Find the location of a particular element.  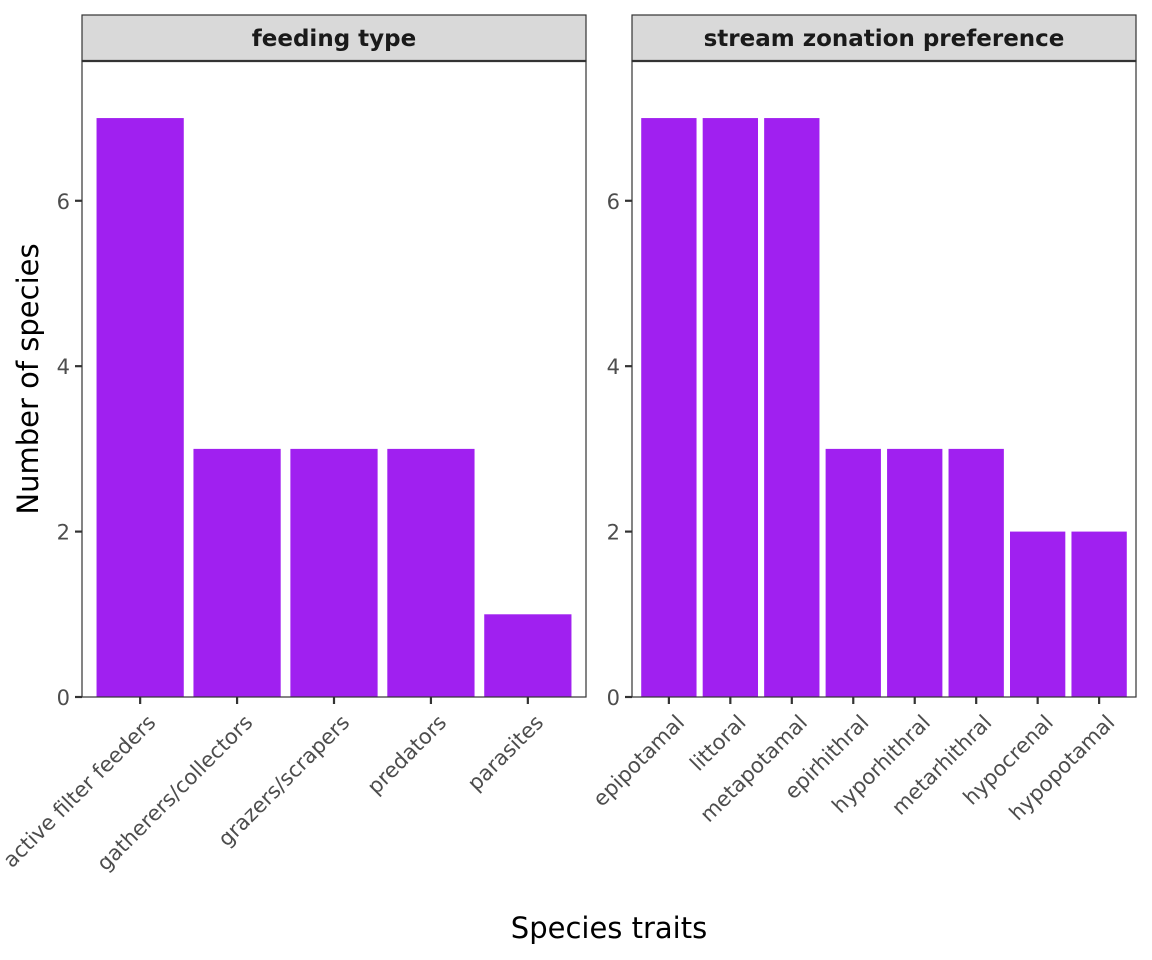

facet-strip is located at coordinates (334, 38).